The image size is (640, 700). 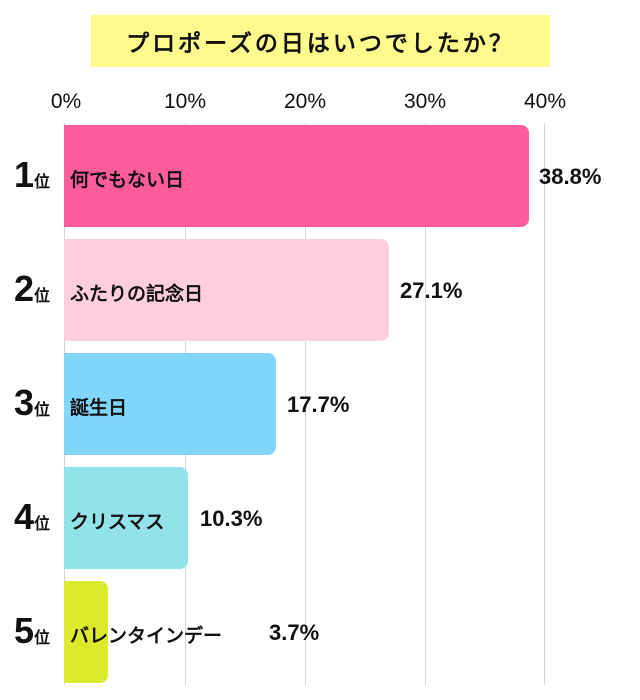 What do you see at coordinates (24, 288) in the screenshot?
I see `rank-number: 2` at bounding box center [24, 288].